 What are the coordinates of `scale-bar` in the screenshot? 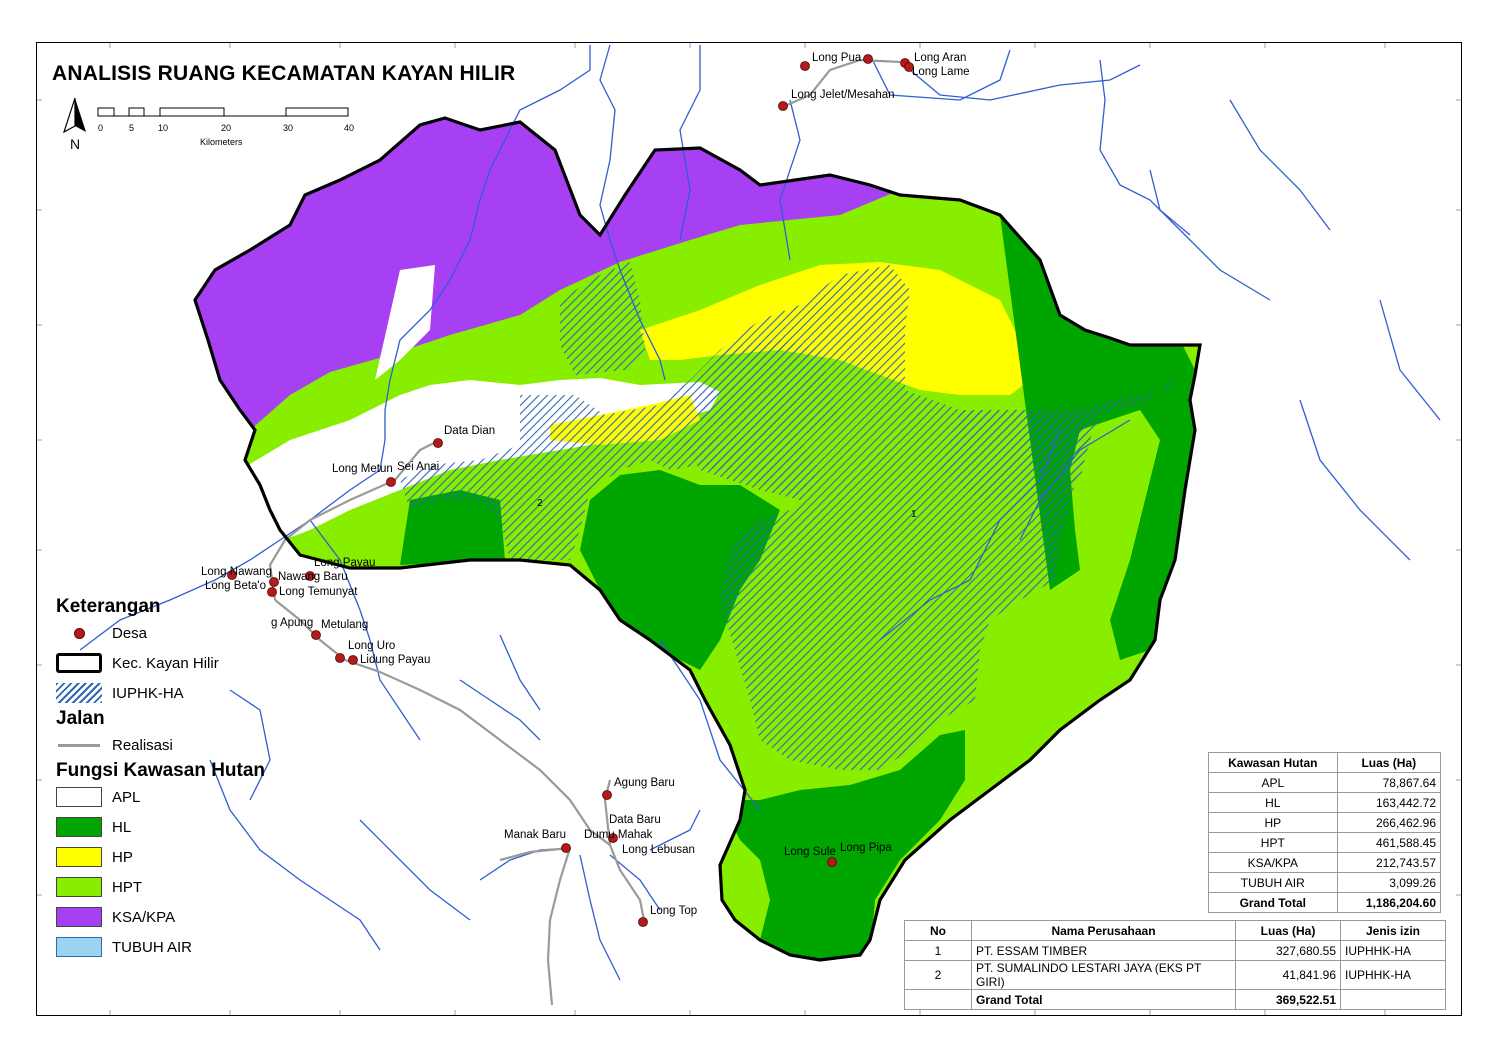 It's located at (223, 112).